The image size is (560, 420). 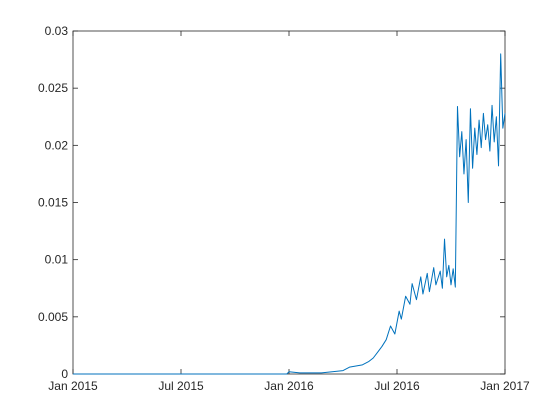 I want to click on y-tick-label: 0.015, so click(x=53, y=203).